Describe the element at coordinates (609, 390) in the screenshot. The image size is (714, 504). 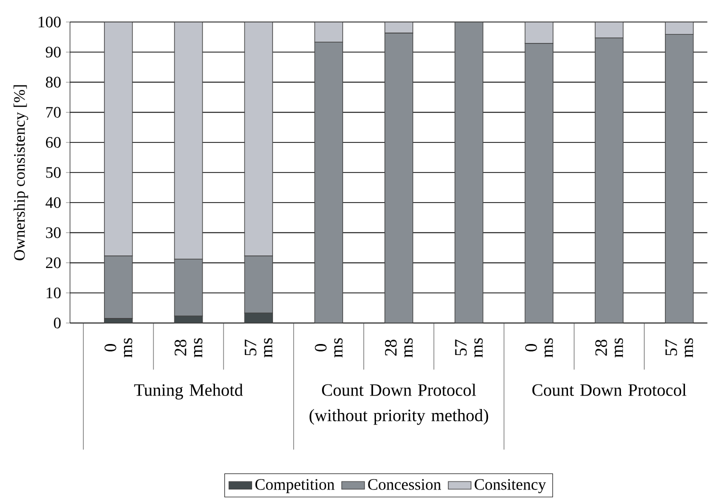
I see `text: Count Down Protocol` at that location.